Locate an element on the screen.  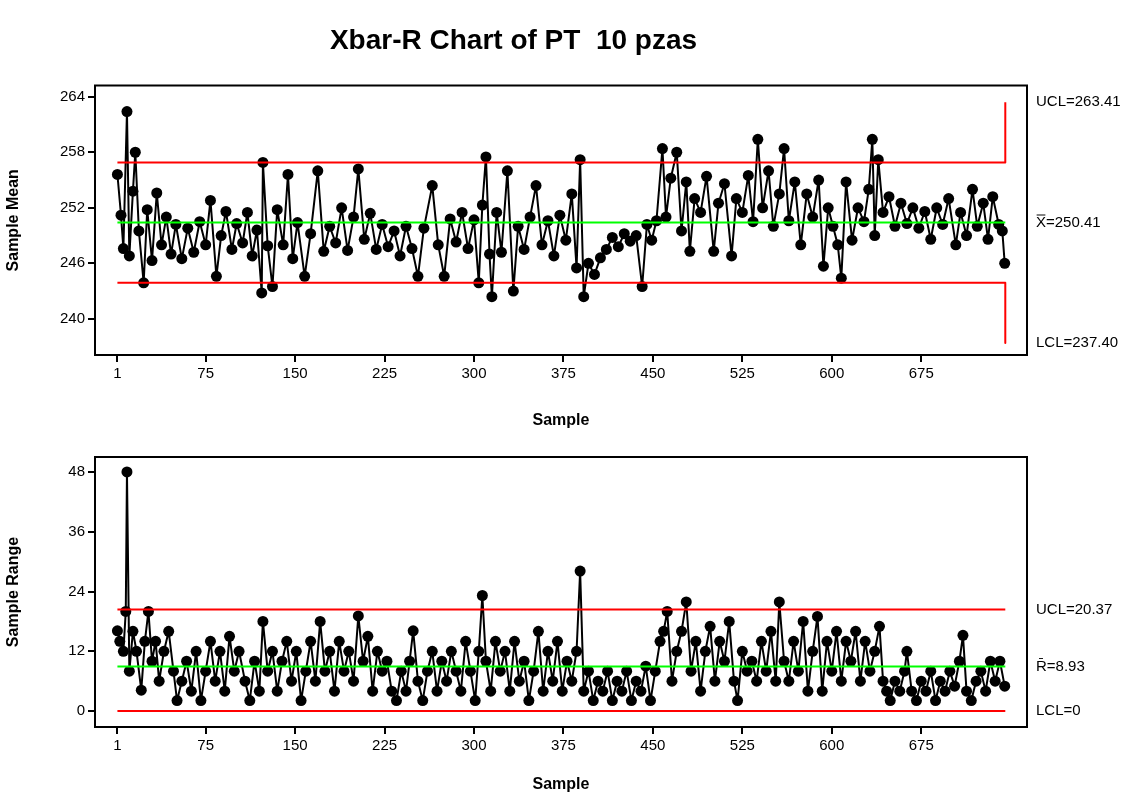
y-axis-title: Sample Mean is located at coordinates (13, 220).